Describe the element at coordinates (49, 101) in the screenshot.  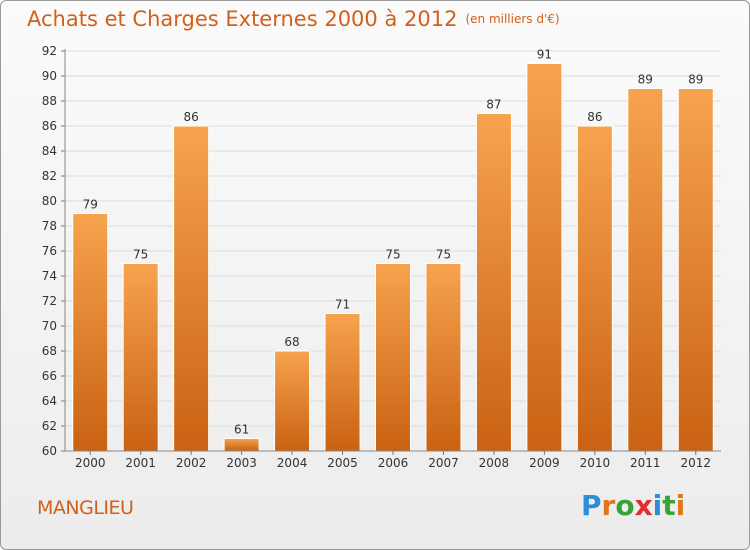
I see `y-tick-label: 88` at that location.